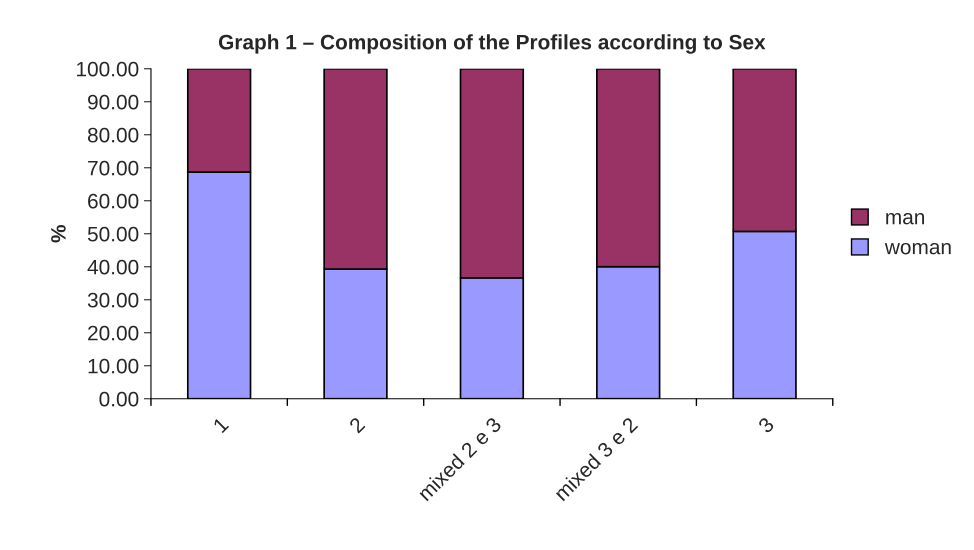  What do you see at coordinates (113, 201) in the screenshot?
I see `y-tick-label: 60.00` at bounding box center [113, 201].